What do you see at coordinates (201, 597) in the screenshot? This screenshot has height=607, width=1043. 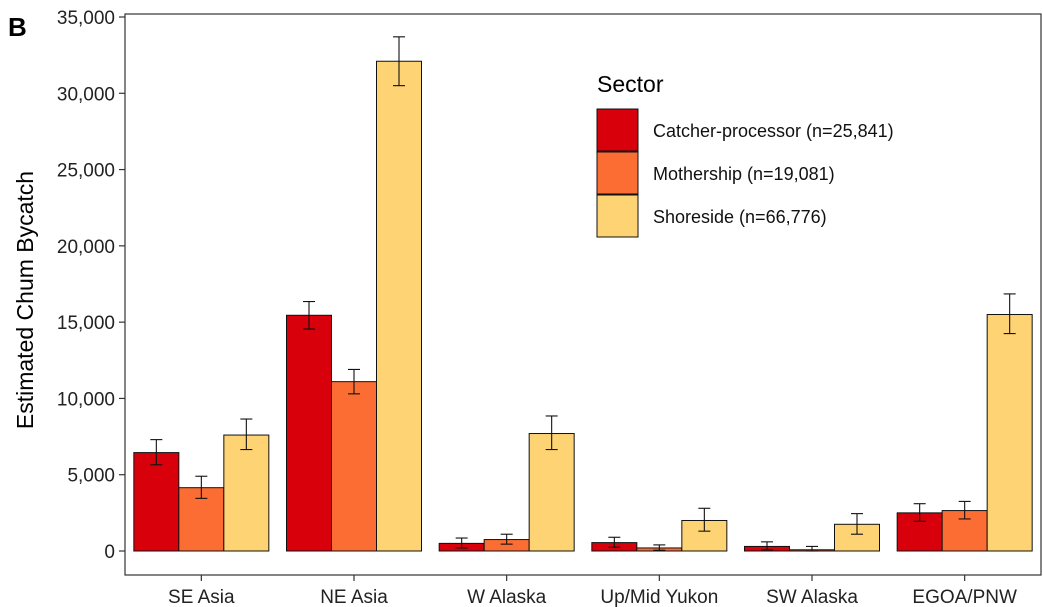 I see `x-tick-label: SE Asia` at bounding box center [201, 597].